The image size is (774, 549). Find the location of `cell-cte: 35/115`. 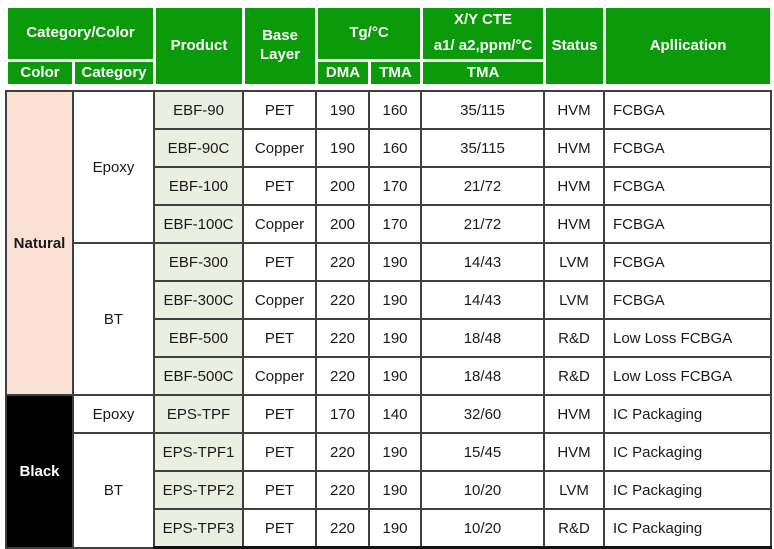

cell-cte: 35/115 is located at coordinates (482, 110).